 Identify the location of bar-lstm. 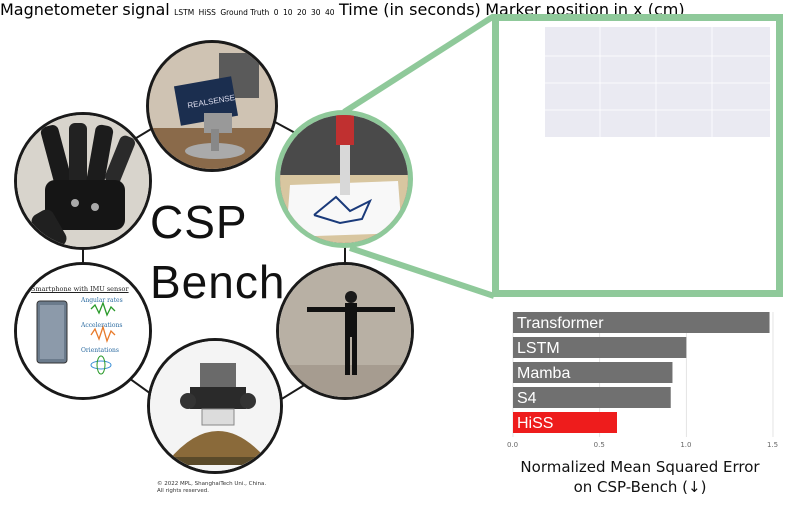
(600, 347).